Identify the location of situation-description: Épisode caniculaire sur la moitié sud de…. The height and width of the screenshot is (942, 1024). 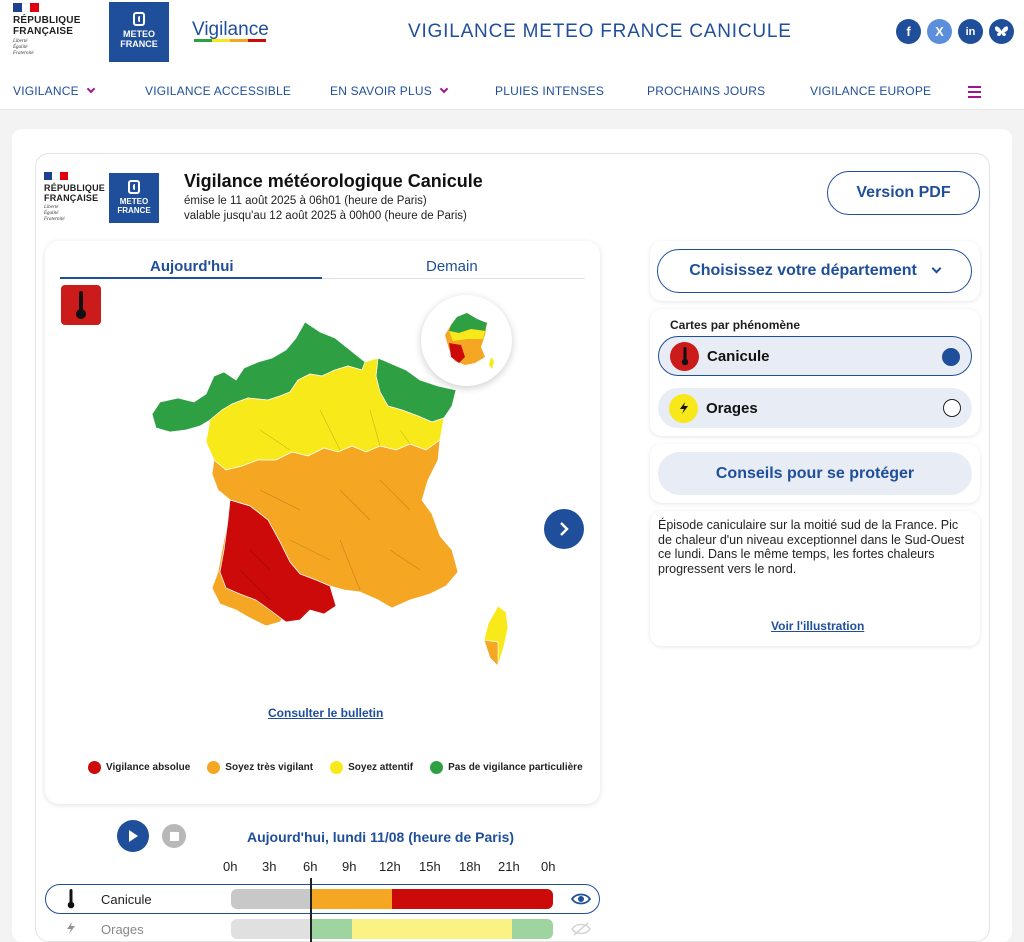
(811, 547).